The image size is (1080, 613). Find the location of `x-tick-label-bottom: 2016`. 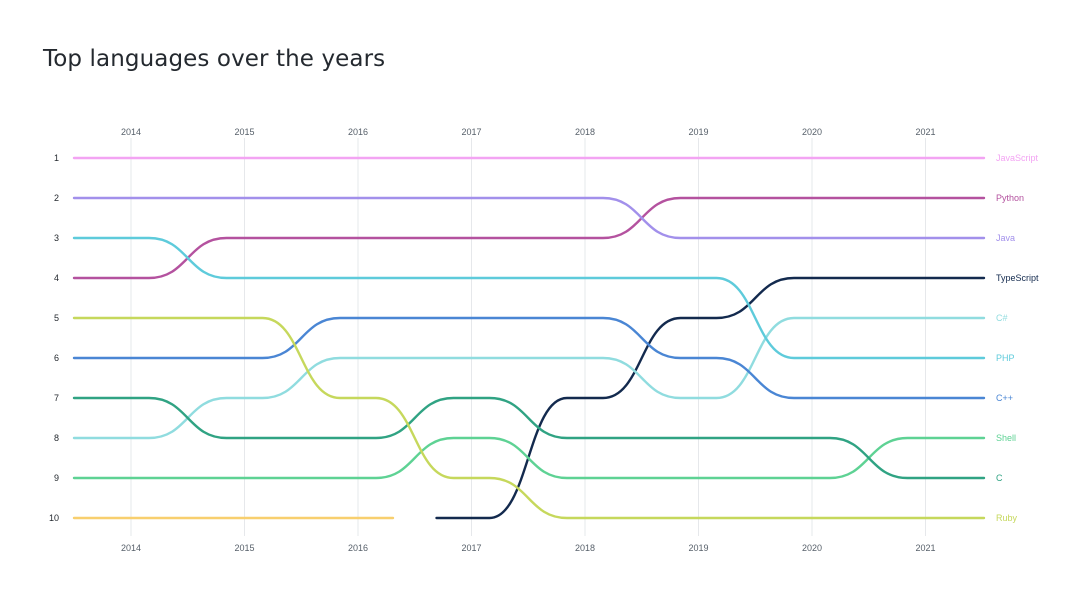

x-tick-label-bottom: 2016 is located at coordinates (358, 548).